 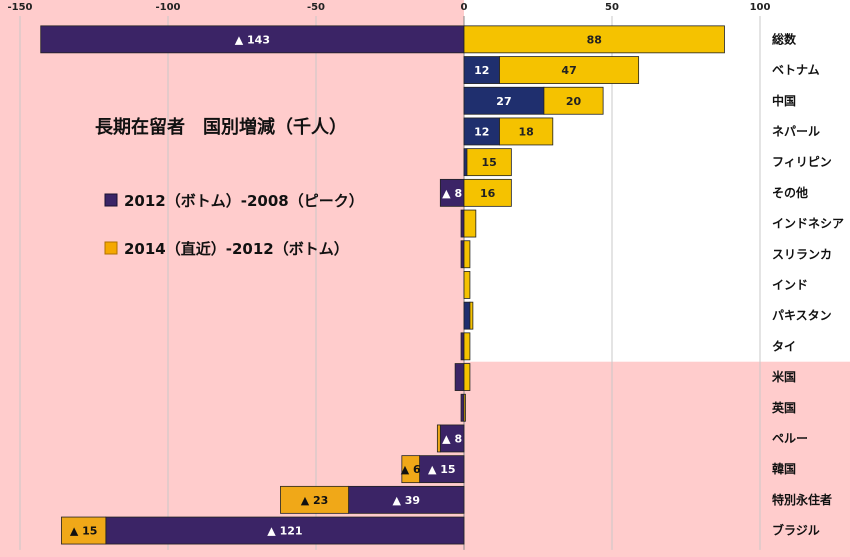 I want to click on data-label: ▲ 39, so click(x=406, y=500).